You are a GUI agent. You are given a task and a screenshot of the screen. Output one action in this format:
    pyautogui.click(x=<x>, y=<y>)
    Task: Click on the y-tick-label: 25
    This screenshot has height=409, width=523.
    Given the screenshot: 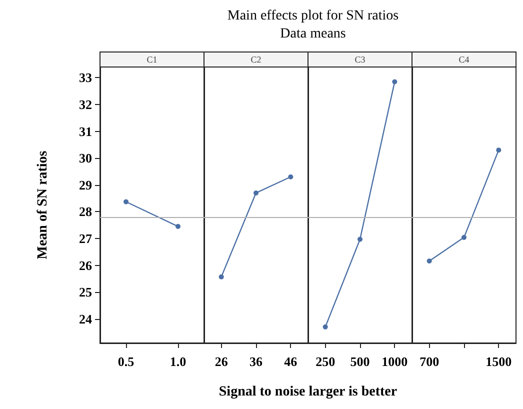 What is the action you would take?
    pyautogui.click(x=85, y=292)
    